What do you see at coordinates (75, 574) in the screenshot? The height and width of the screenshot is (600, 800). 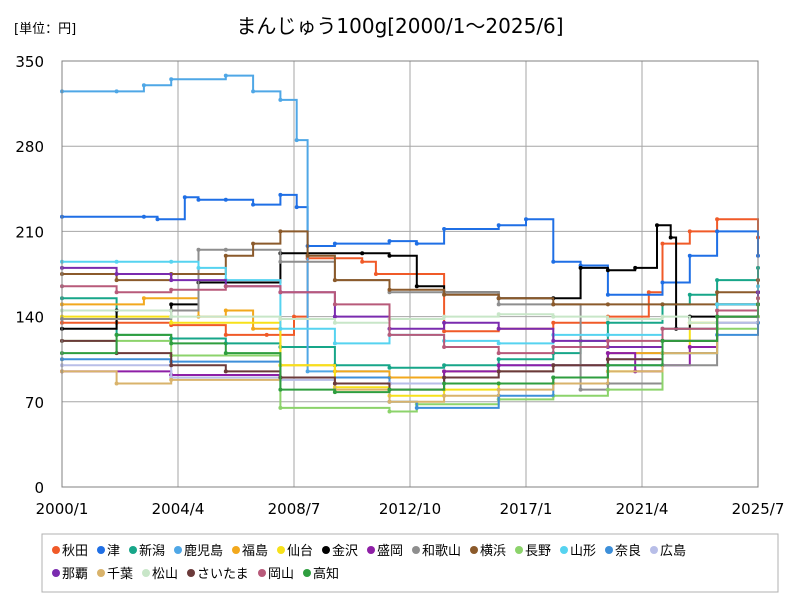 I see `legend-label: 那覇` at bounding box center [75, 574].